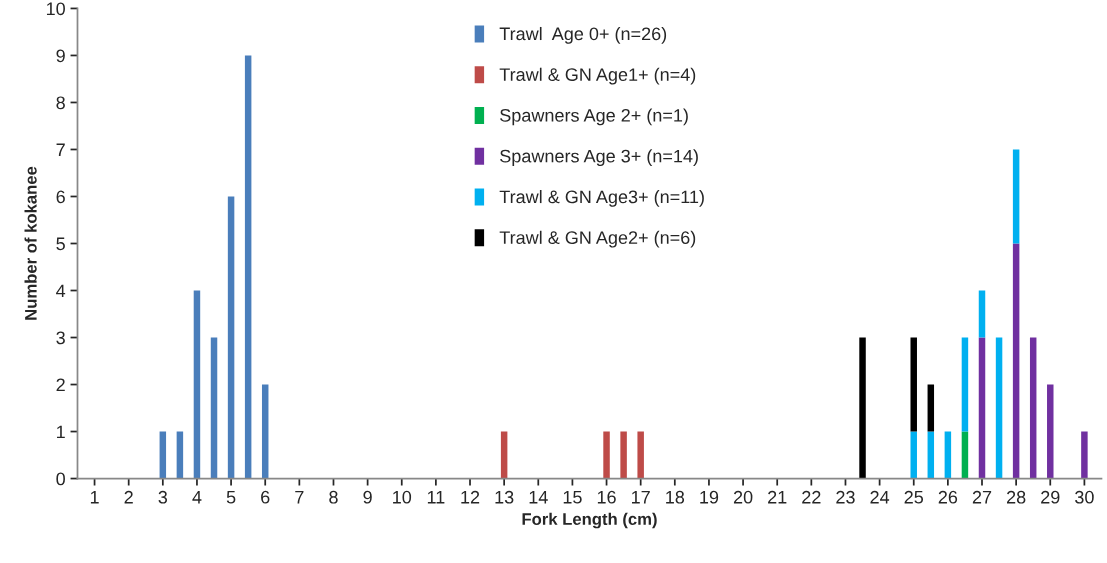 This screenshot has width=1107, height=563. Describe the element at coordinates (30, 243) in the screenshot. I see `y-axis-title: Number of kokanee` at that location.